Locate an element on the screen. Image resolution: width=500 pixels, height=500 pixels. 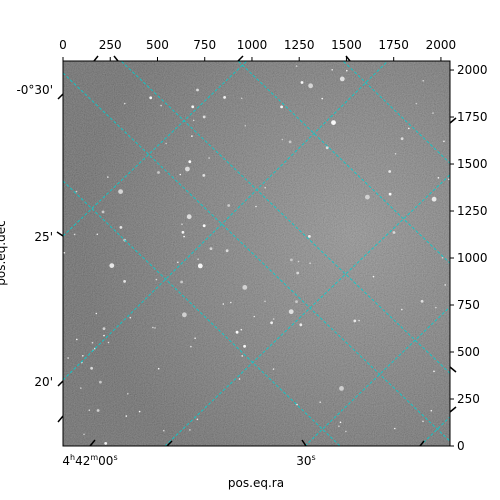
svg-text: 4h42m00s is located at coordinates (89, 460).